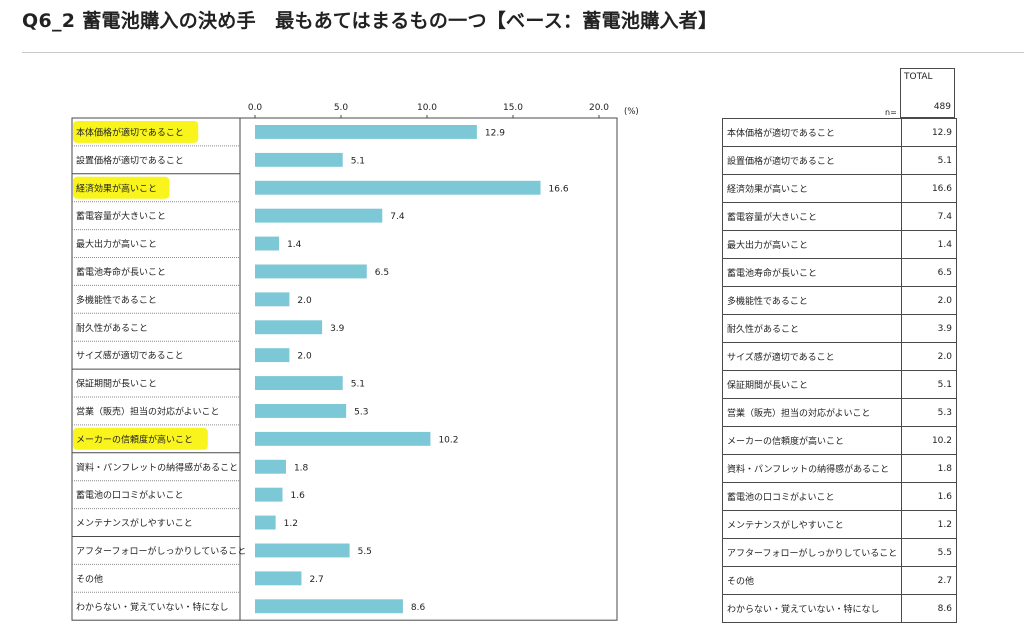  Describe the element at coordinates (116, 384) in the screenshot. I see `category-label: 保証期間が長いこと` at that location.